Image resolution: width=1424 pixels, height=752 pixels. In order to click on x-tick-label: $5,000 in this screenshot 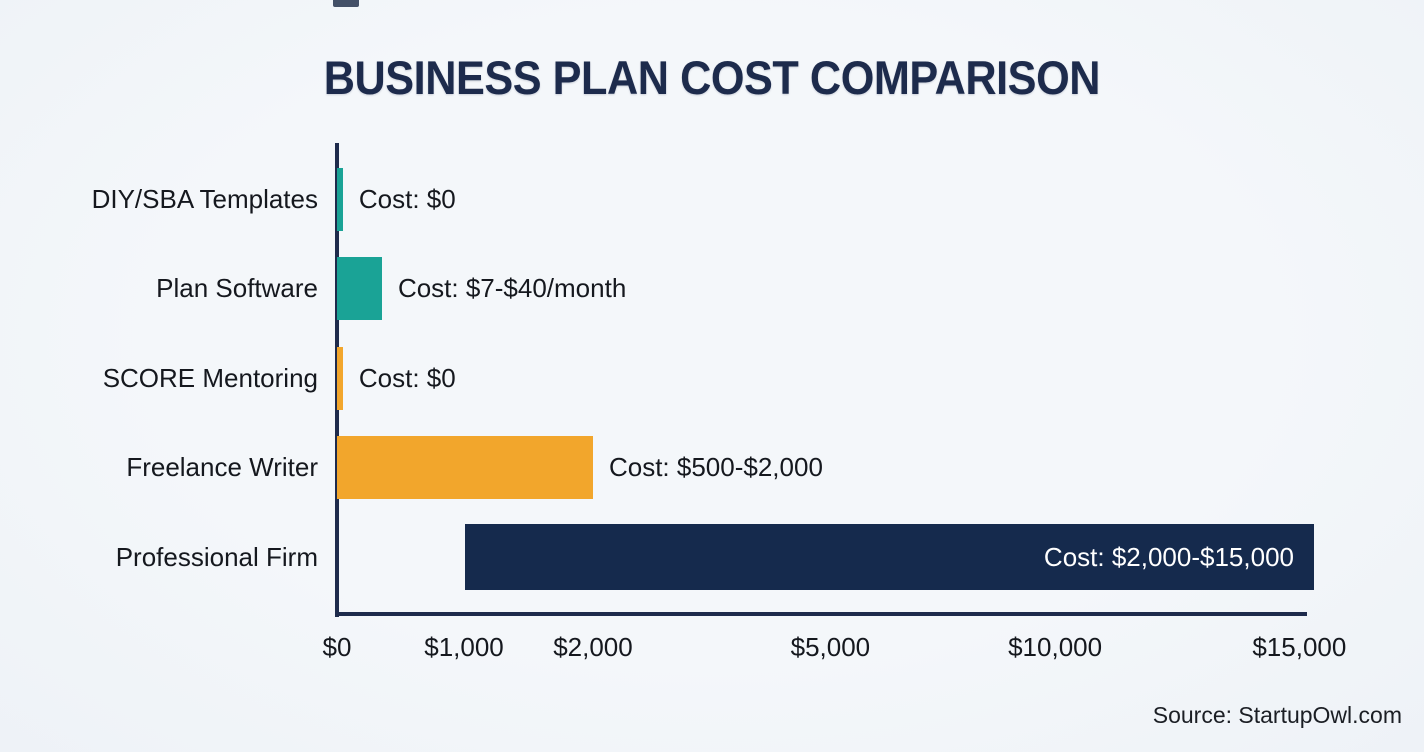, I will do `click(830, 647)`.